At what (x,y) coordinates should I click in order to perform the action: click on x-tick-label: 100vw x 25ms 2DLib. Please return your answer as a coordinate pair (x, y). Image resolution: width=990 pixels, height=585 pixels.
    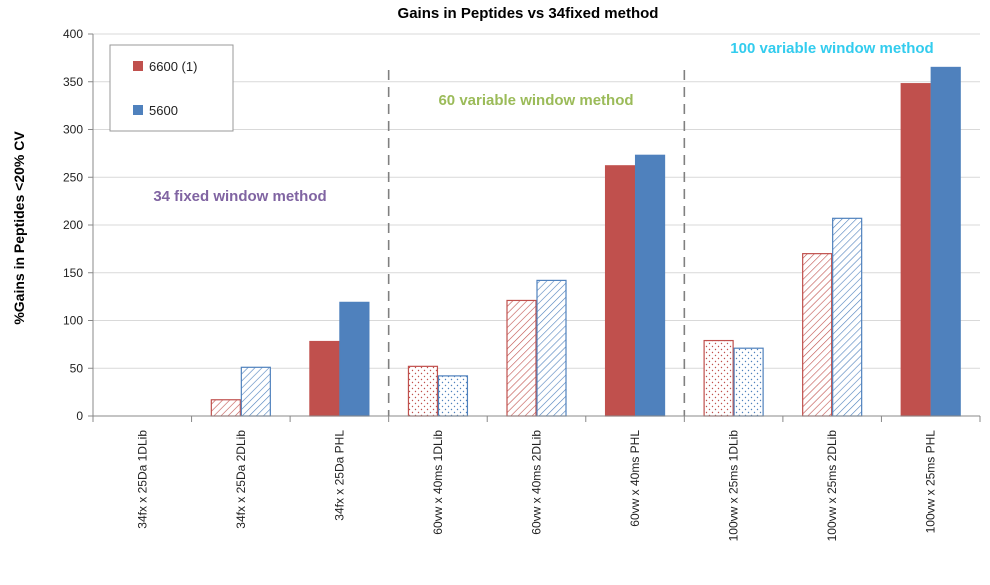
    Looking at the image, I should click on (832, 486).